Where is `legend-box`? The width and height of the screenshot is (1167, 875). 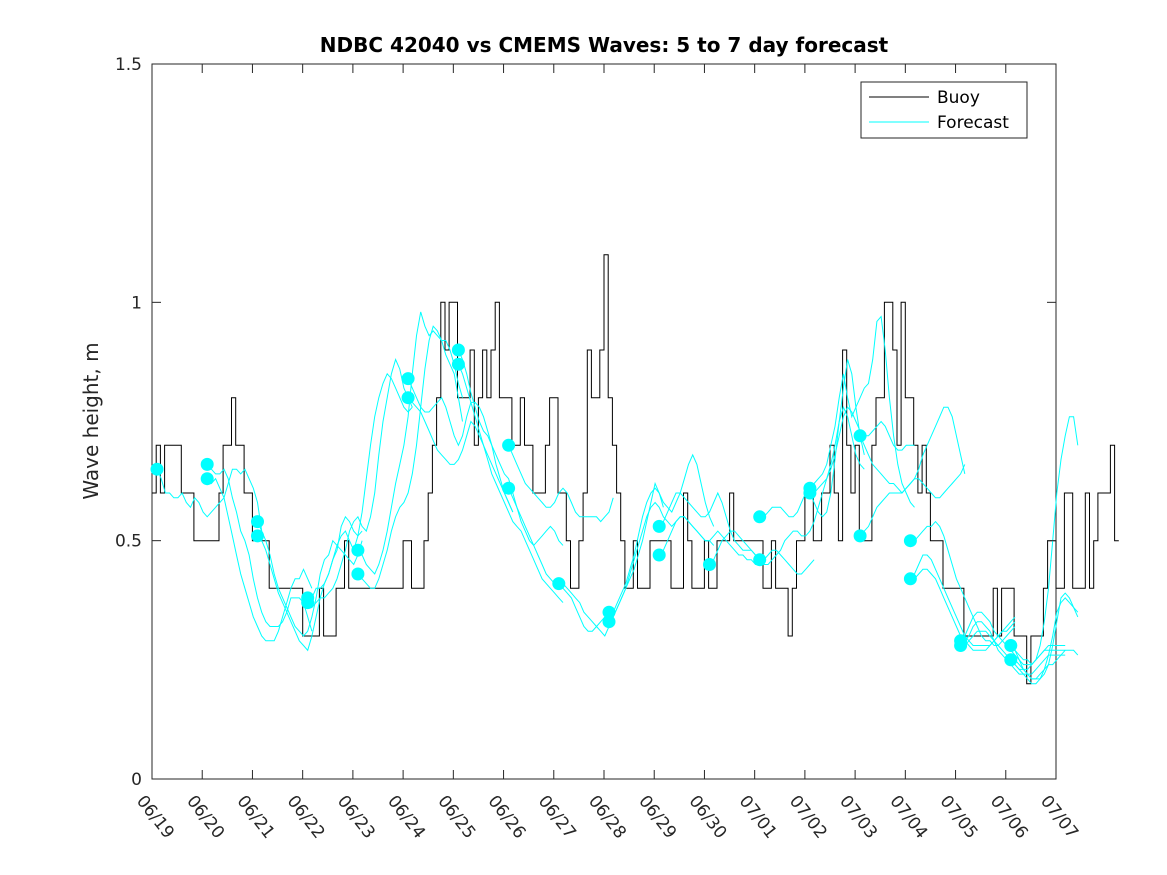 legend-box is located at coordinates (944, 110).